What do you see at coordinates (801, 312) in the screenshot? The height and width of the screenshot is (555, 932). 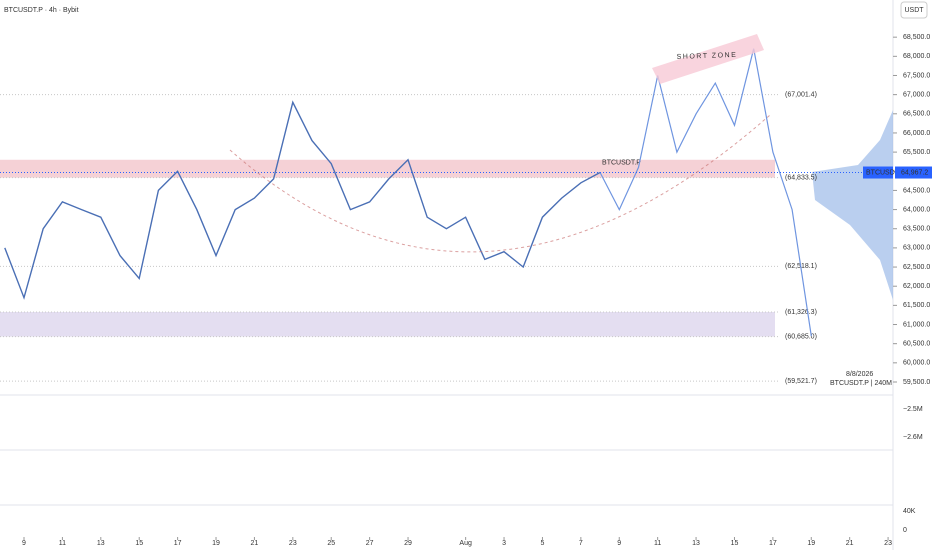 I see `level-label: (61,326.3)` at bounding box center [801, 312].